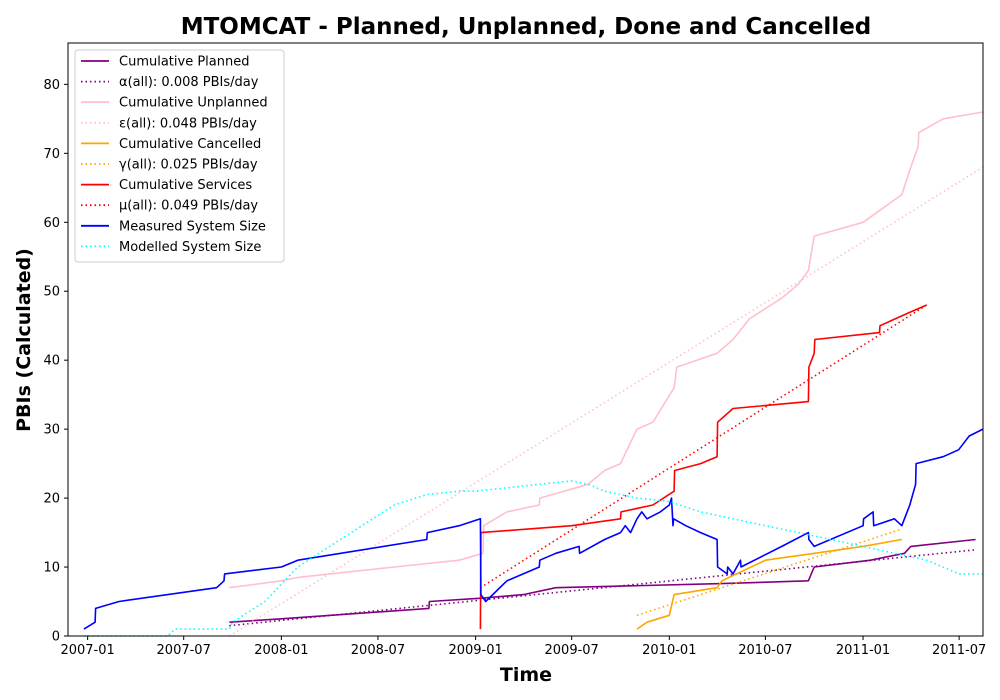 Image resolution: width=1000 pixels, height=700 pixels. What do you see at coordinates (669, 650) in the screenshot?
I see `x-tick-label: 2010-01` at bounding box center [669, 650].